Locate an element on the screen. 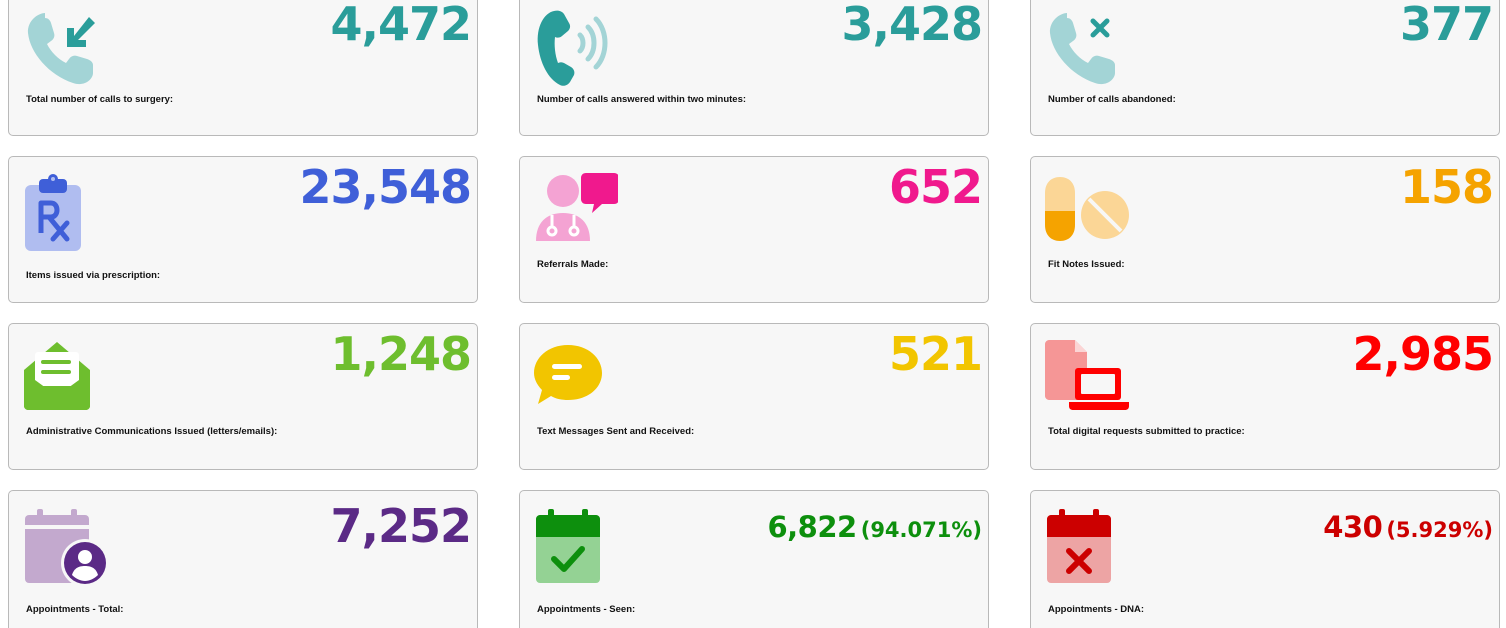 The image size is (1506, 628). document-laptop-icon is located at coordinates (1087, 382).